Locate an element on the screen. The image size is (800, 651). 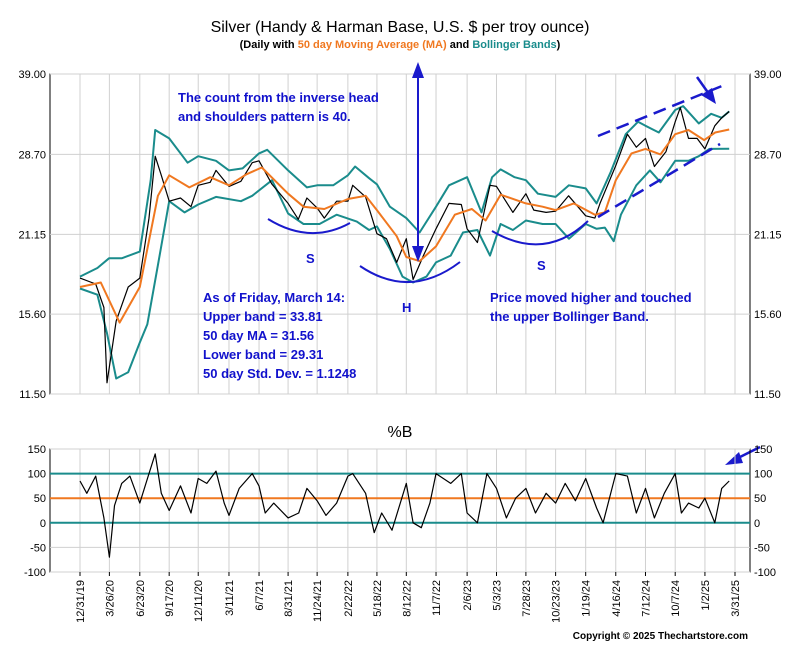
upper-y-tick-left: 39.00 is located at coordinates (32, 75).